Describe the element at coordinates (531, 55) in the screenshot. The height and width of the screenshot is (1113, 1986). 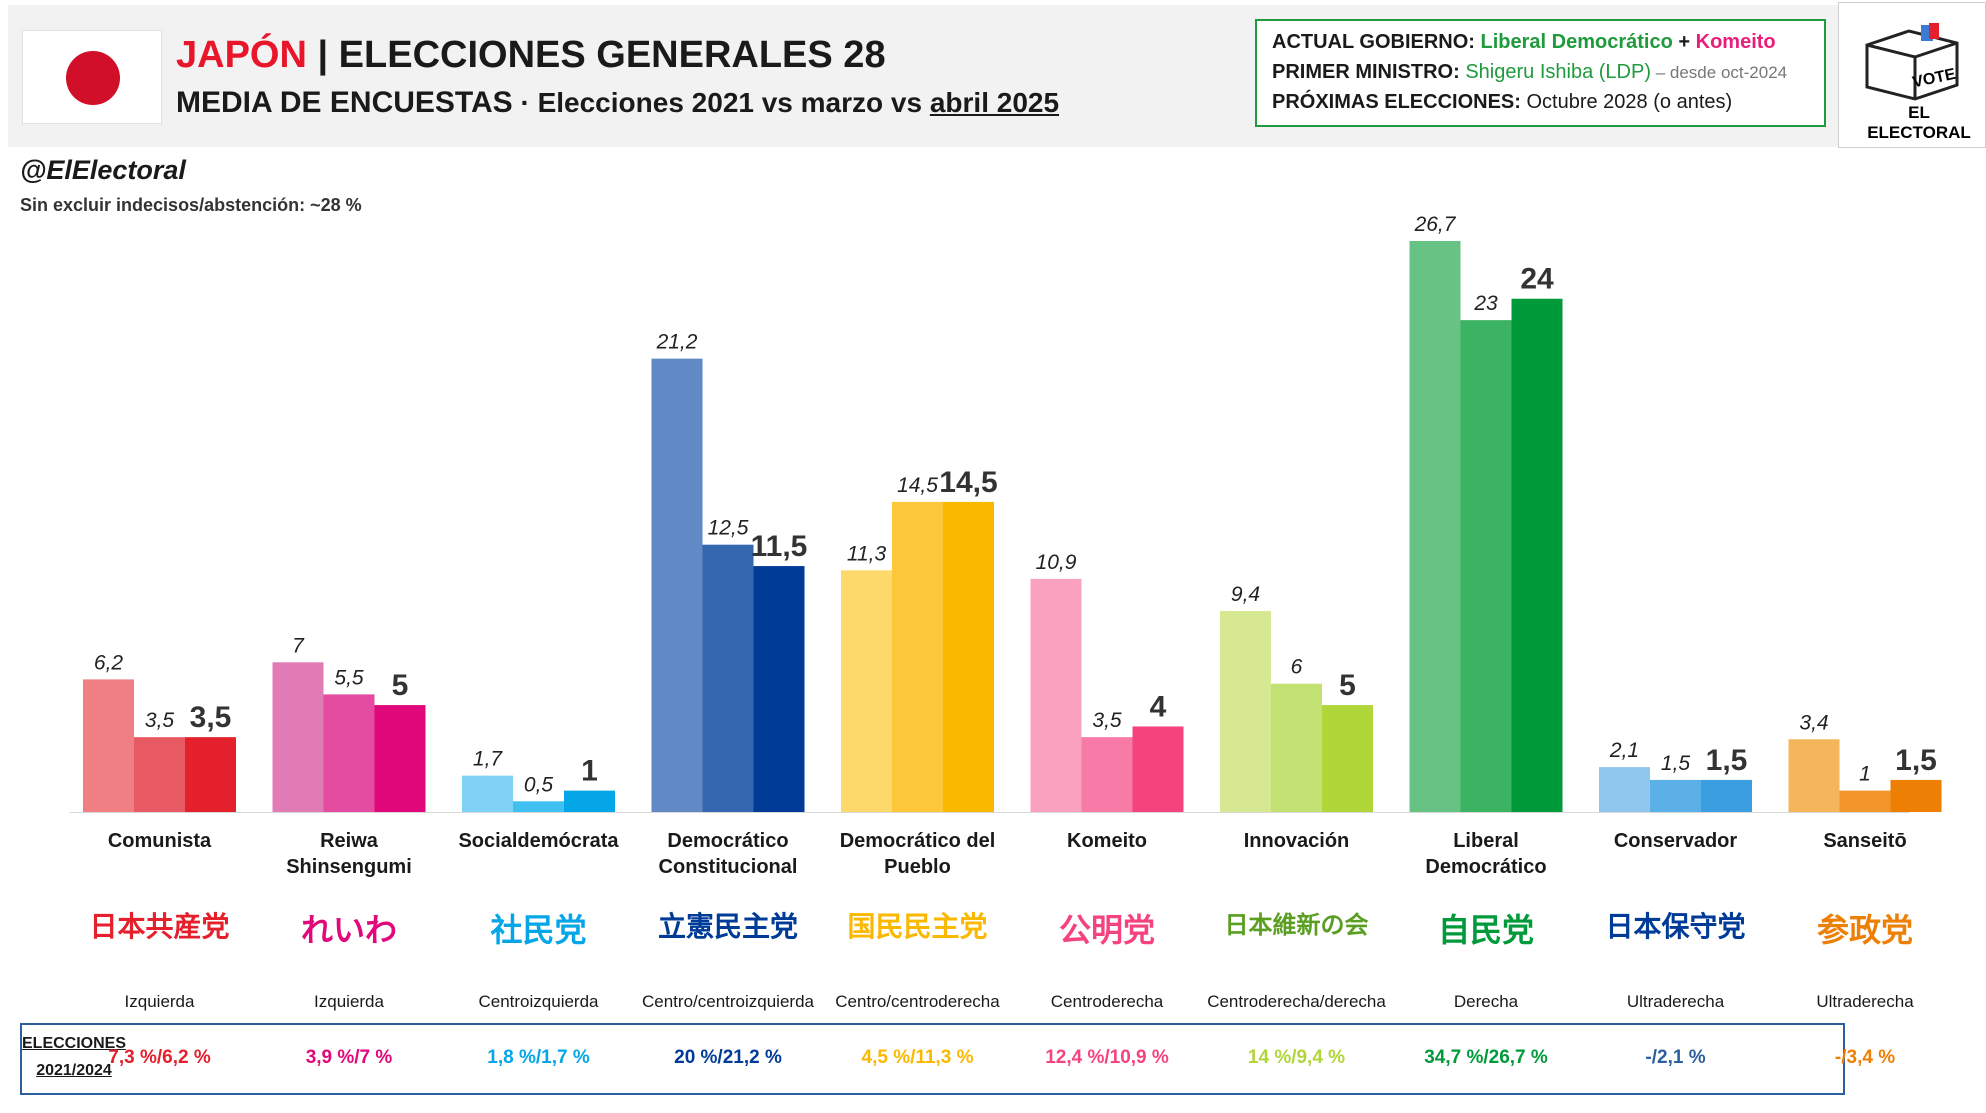
I see `page-title: JAPÓN | ELECCIONES GENERALES 28` at that location.